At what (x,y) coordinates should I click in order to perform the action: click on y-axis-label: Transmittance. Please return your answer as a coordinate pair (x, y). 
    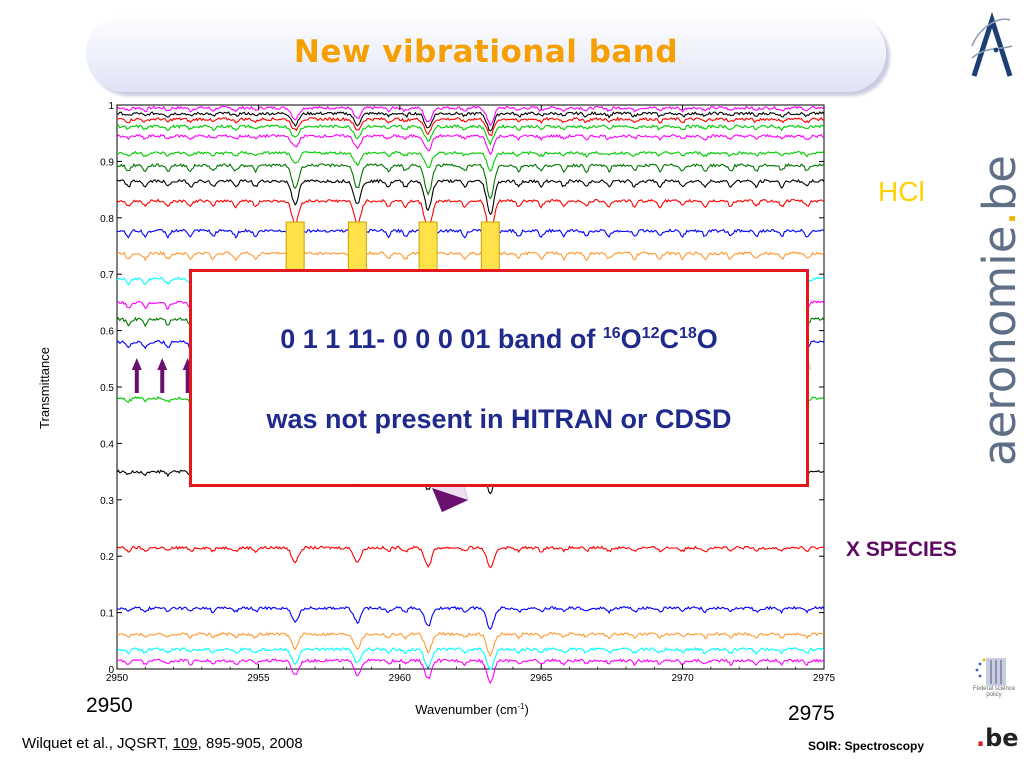
    Looking at the image, I should click on (44, 388).